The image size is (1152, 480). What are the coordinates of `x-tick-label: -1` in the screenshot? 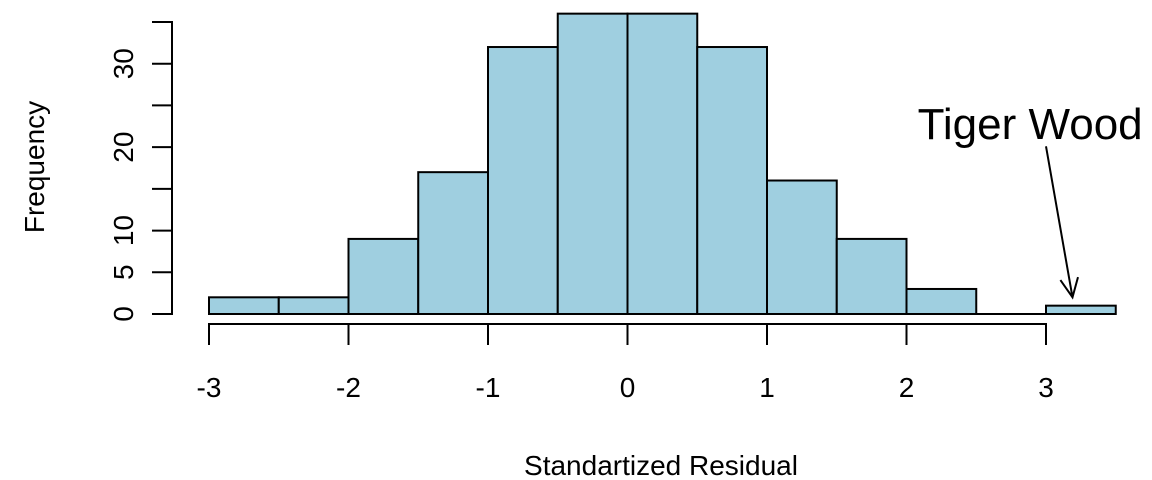 It's located at (488, 387).